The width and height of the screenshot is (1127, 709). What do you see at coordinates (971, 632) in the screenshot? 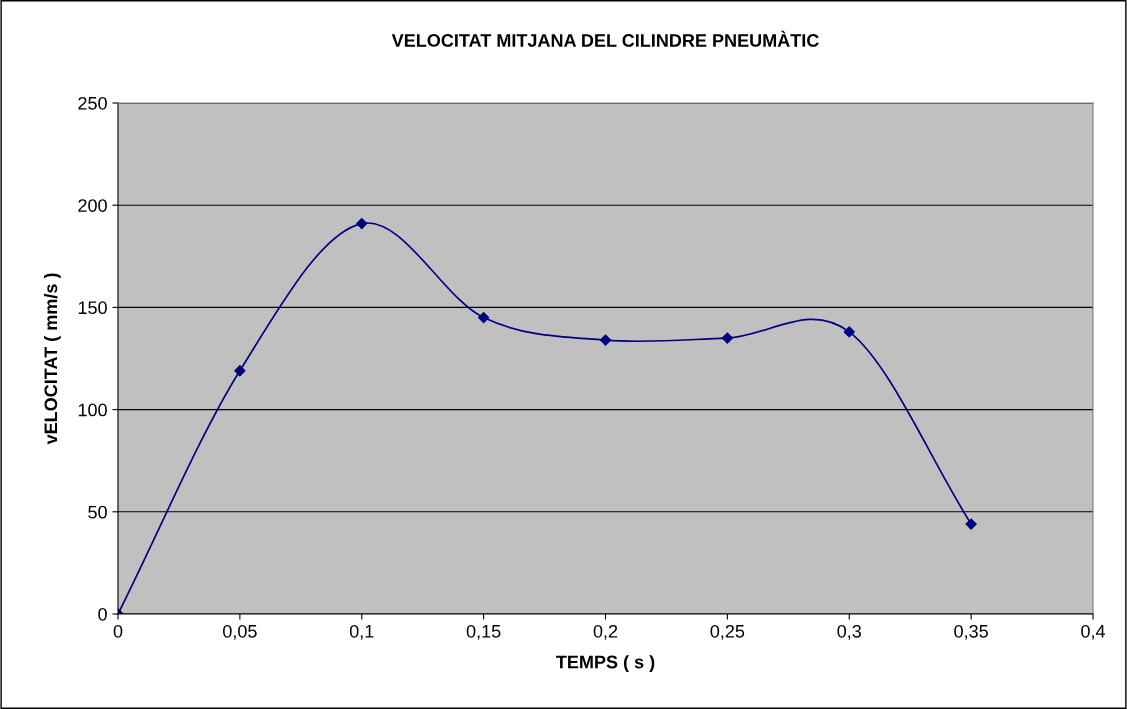
I see `x-tick-label: 0,35` at bounding box center [971, 632].